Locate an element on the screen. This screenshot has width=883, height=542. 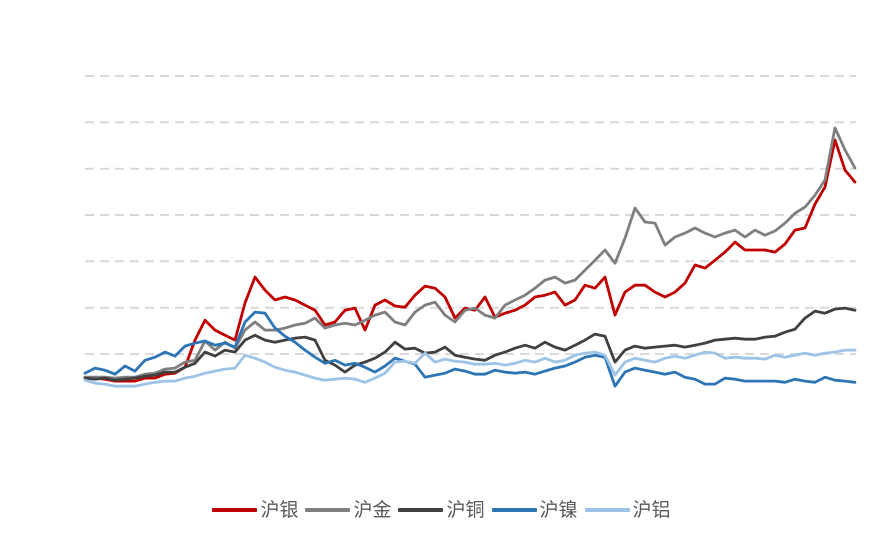
legend-item-hu-tong: 沪铜 is located at coordinates (441, 510).